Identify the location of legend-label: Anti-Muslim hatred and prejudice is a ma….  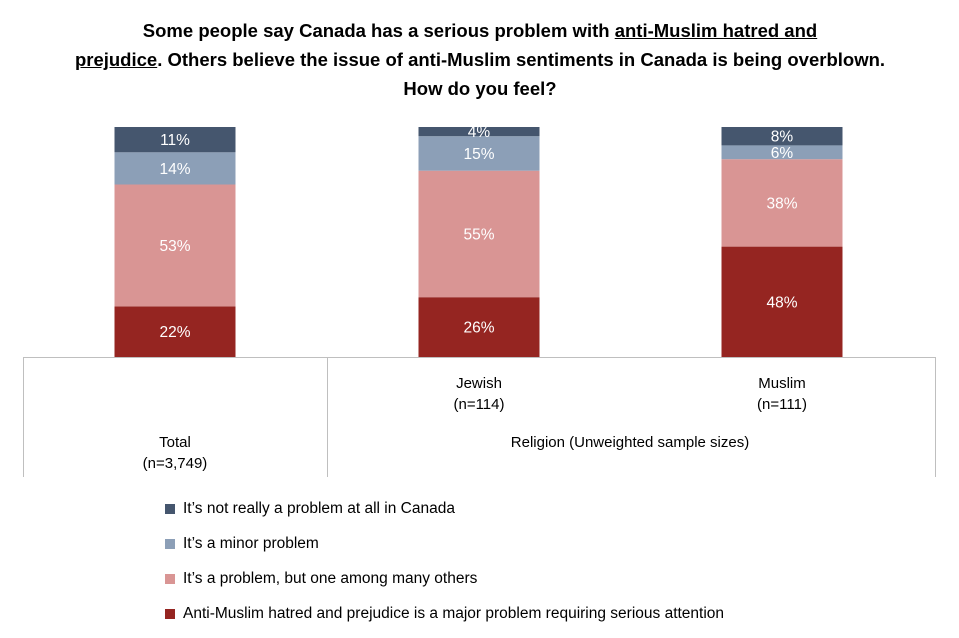
(454, 613).